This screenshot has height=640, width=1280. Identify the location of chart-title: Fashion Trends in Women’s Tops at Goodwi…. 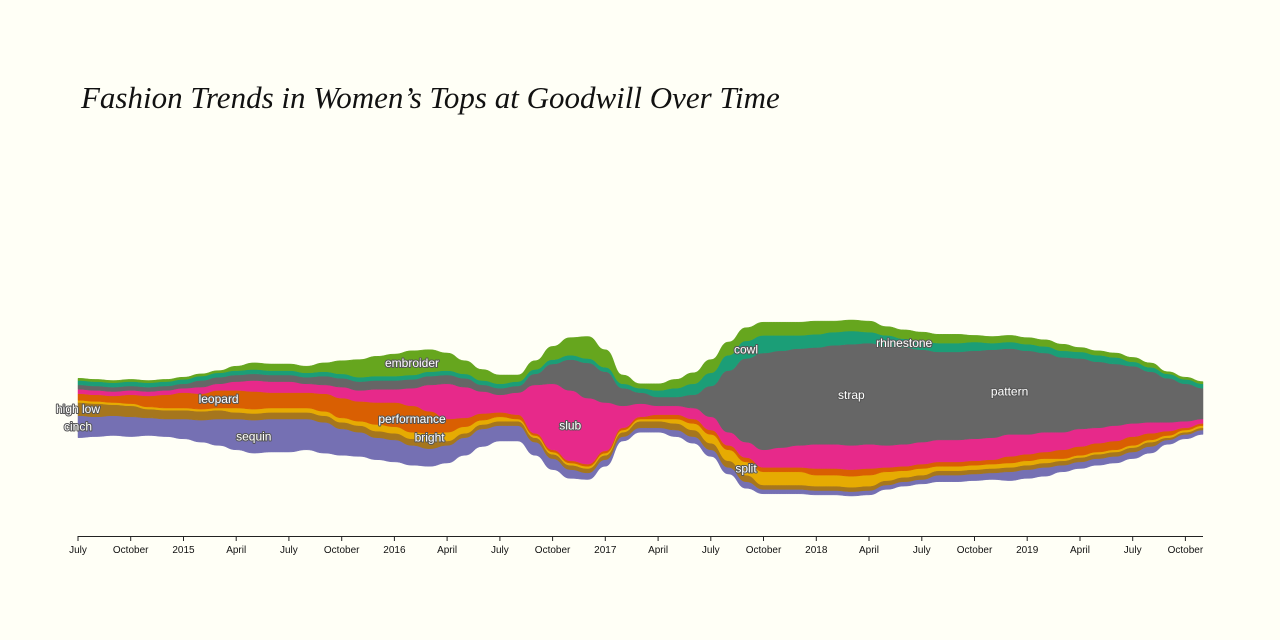
(430, 97).